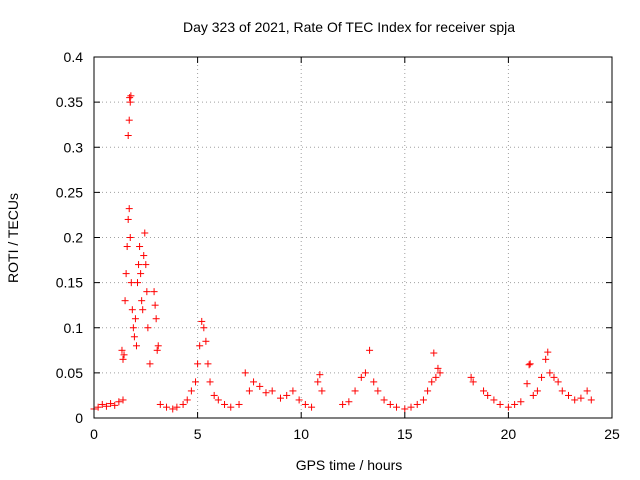 The width and height of the screenshot is (640, 480). What do you see at coordinates (198, 434) in the screenshot?
I see `x-tick-label: 5` at bounding box center [198, 434].